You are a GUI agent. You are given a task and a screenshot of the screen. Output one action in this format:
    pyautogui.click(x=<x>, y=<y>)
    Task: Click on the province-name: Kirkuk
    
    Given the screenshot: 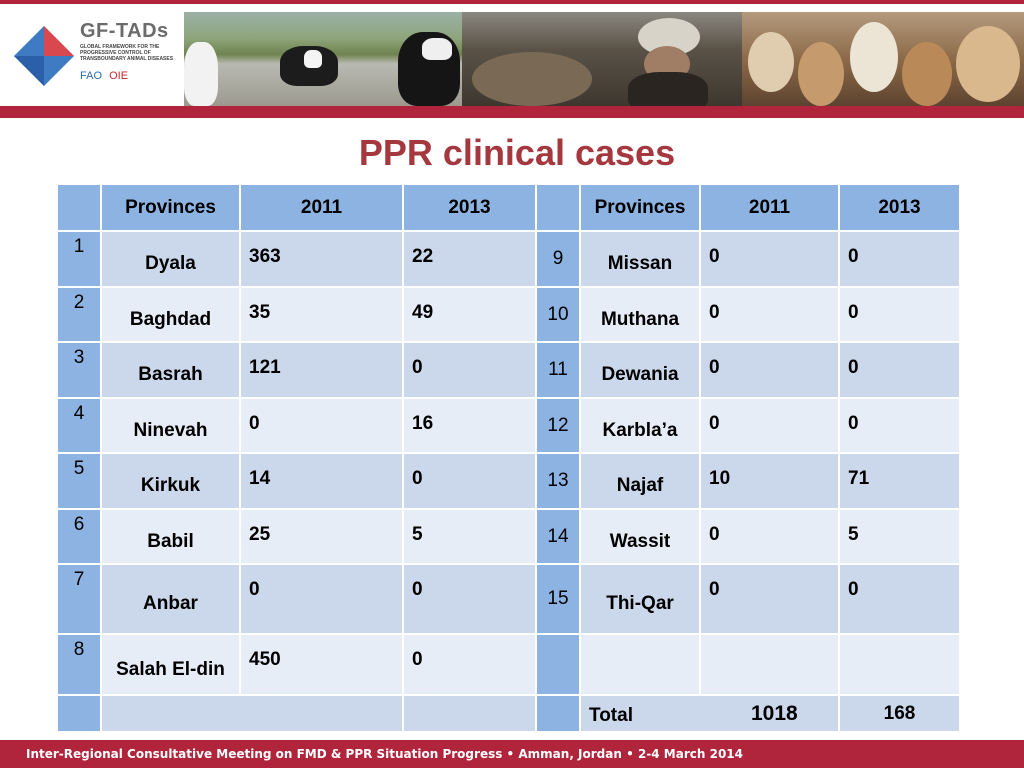 What is the action you would take?
    pyautogui.click(x=170, y=481)
    